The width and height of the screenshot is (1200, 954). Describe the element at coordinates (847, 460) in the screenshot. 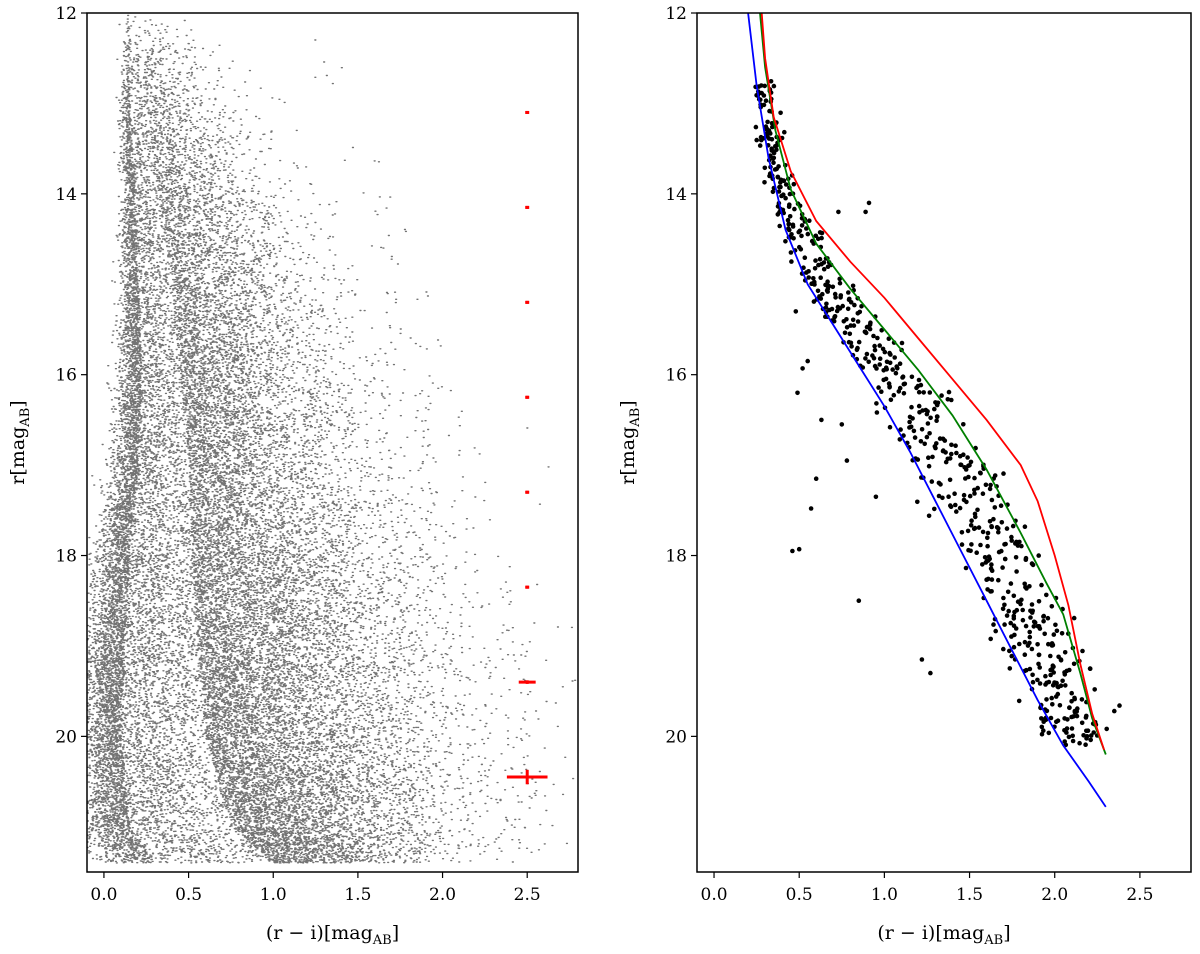

I see `outlier-star-point` at that location.